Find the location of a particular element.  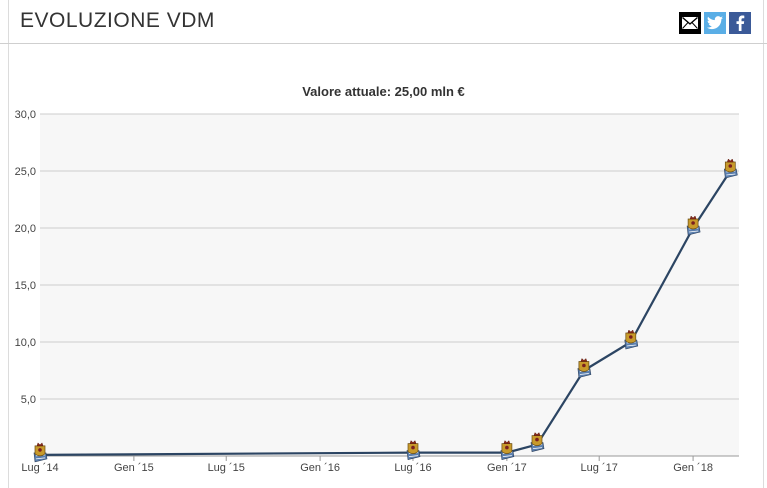

x-tick-label: Gen ´16 is located at coordinates (320, 468).